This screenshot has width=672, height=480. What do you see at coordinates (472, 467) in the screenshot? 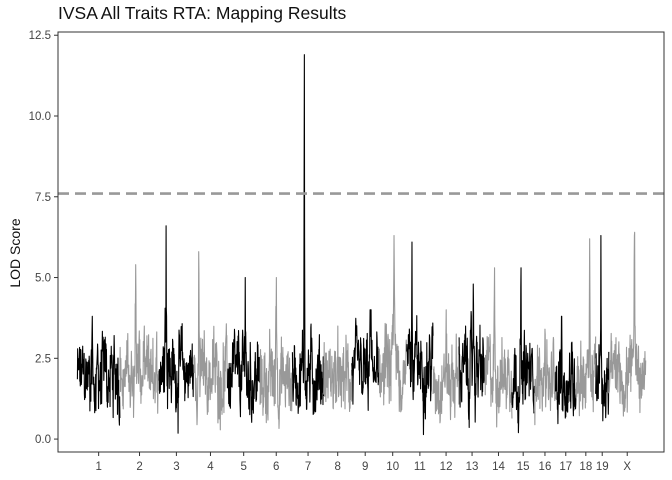
I see `x-tick-label-chr-13: 13` at bounding box center [472, 467].